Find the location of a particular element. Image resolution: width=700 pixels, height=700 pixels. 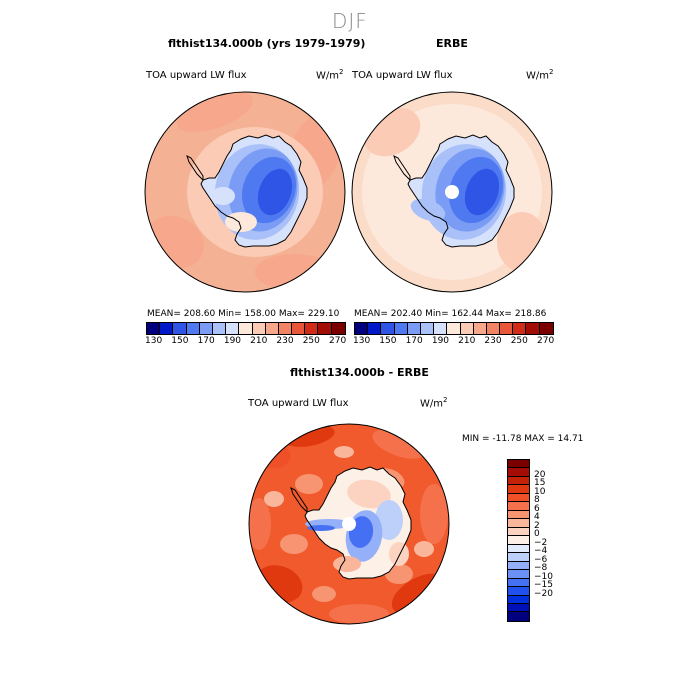

colorbar-tick-label: 210 is located at coordinates (467, 341).